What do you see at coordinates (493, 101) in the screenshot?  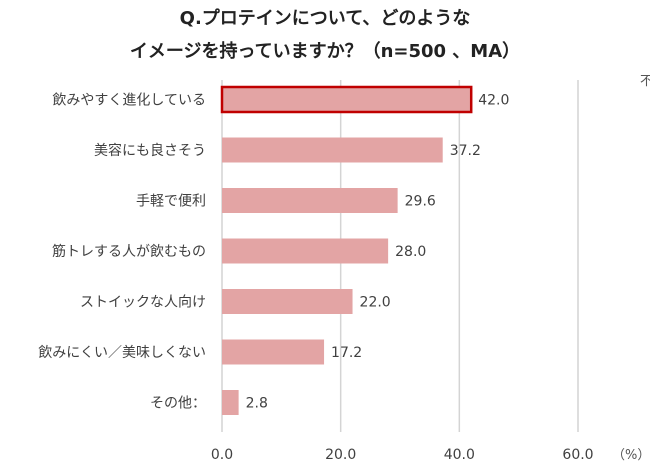 I see `value-label: 42.0` at bounding box center [493, 101].